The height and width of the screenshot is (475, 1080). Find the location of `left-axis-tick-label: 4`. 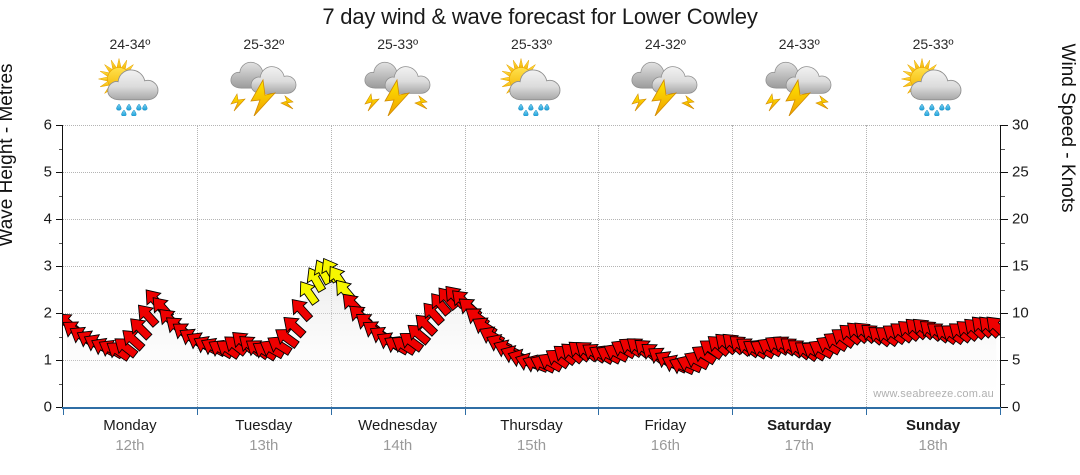

left-axis-tick-label: 4 is located at coordinates (47, 219).